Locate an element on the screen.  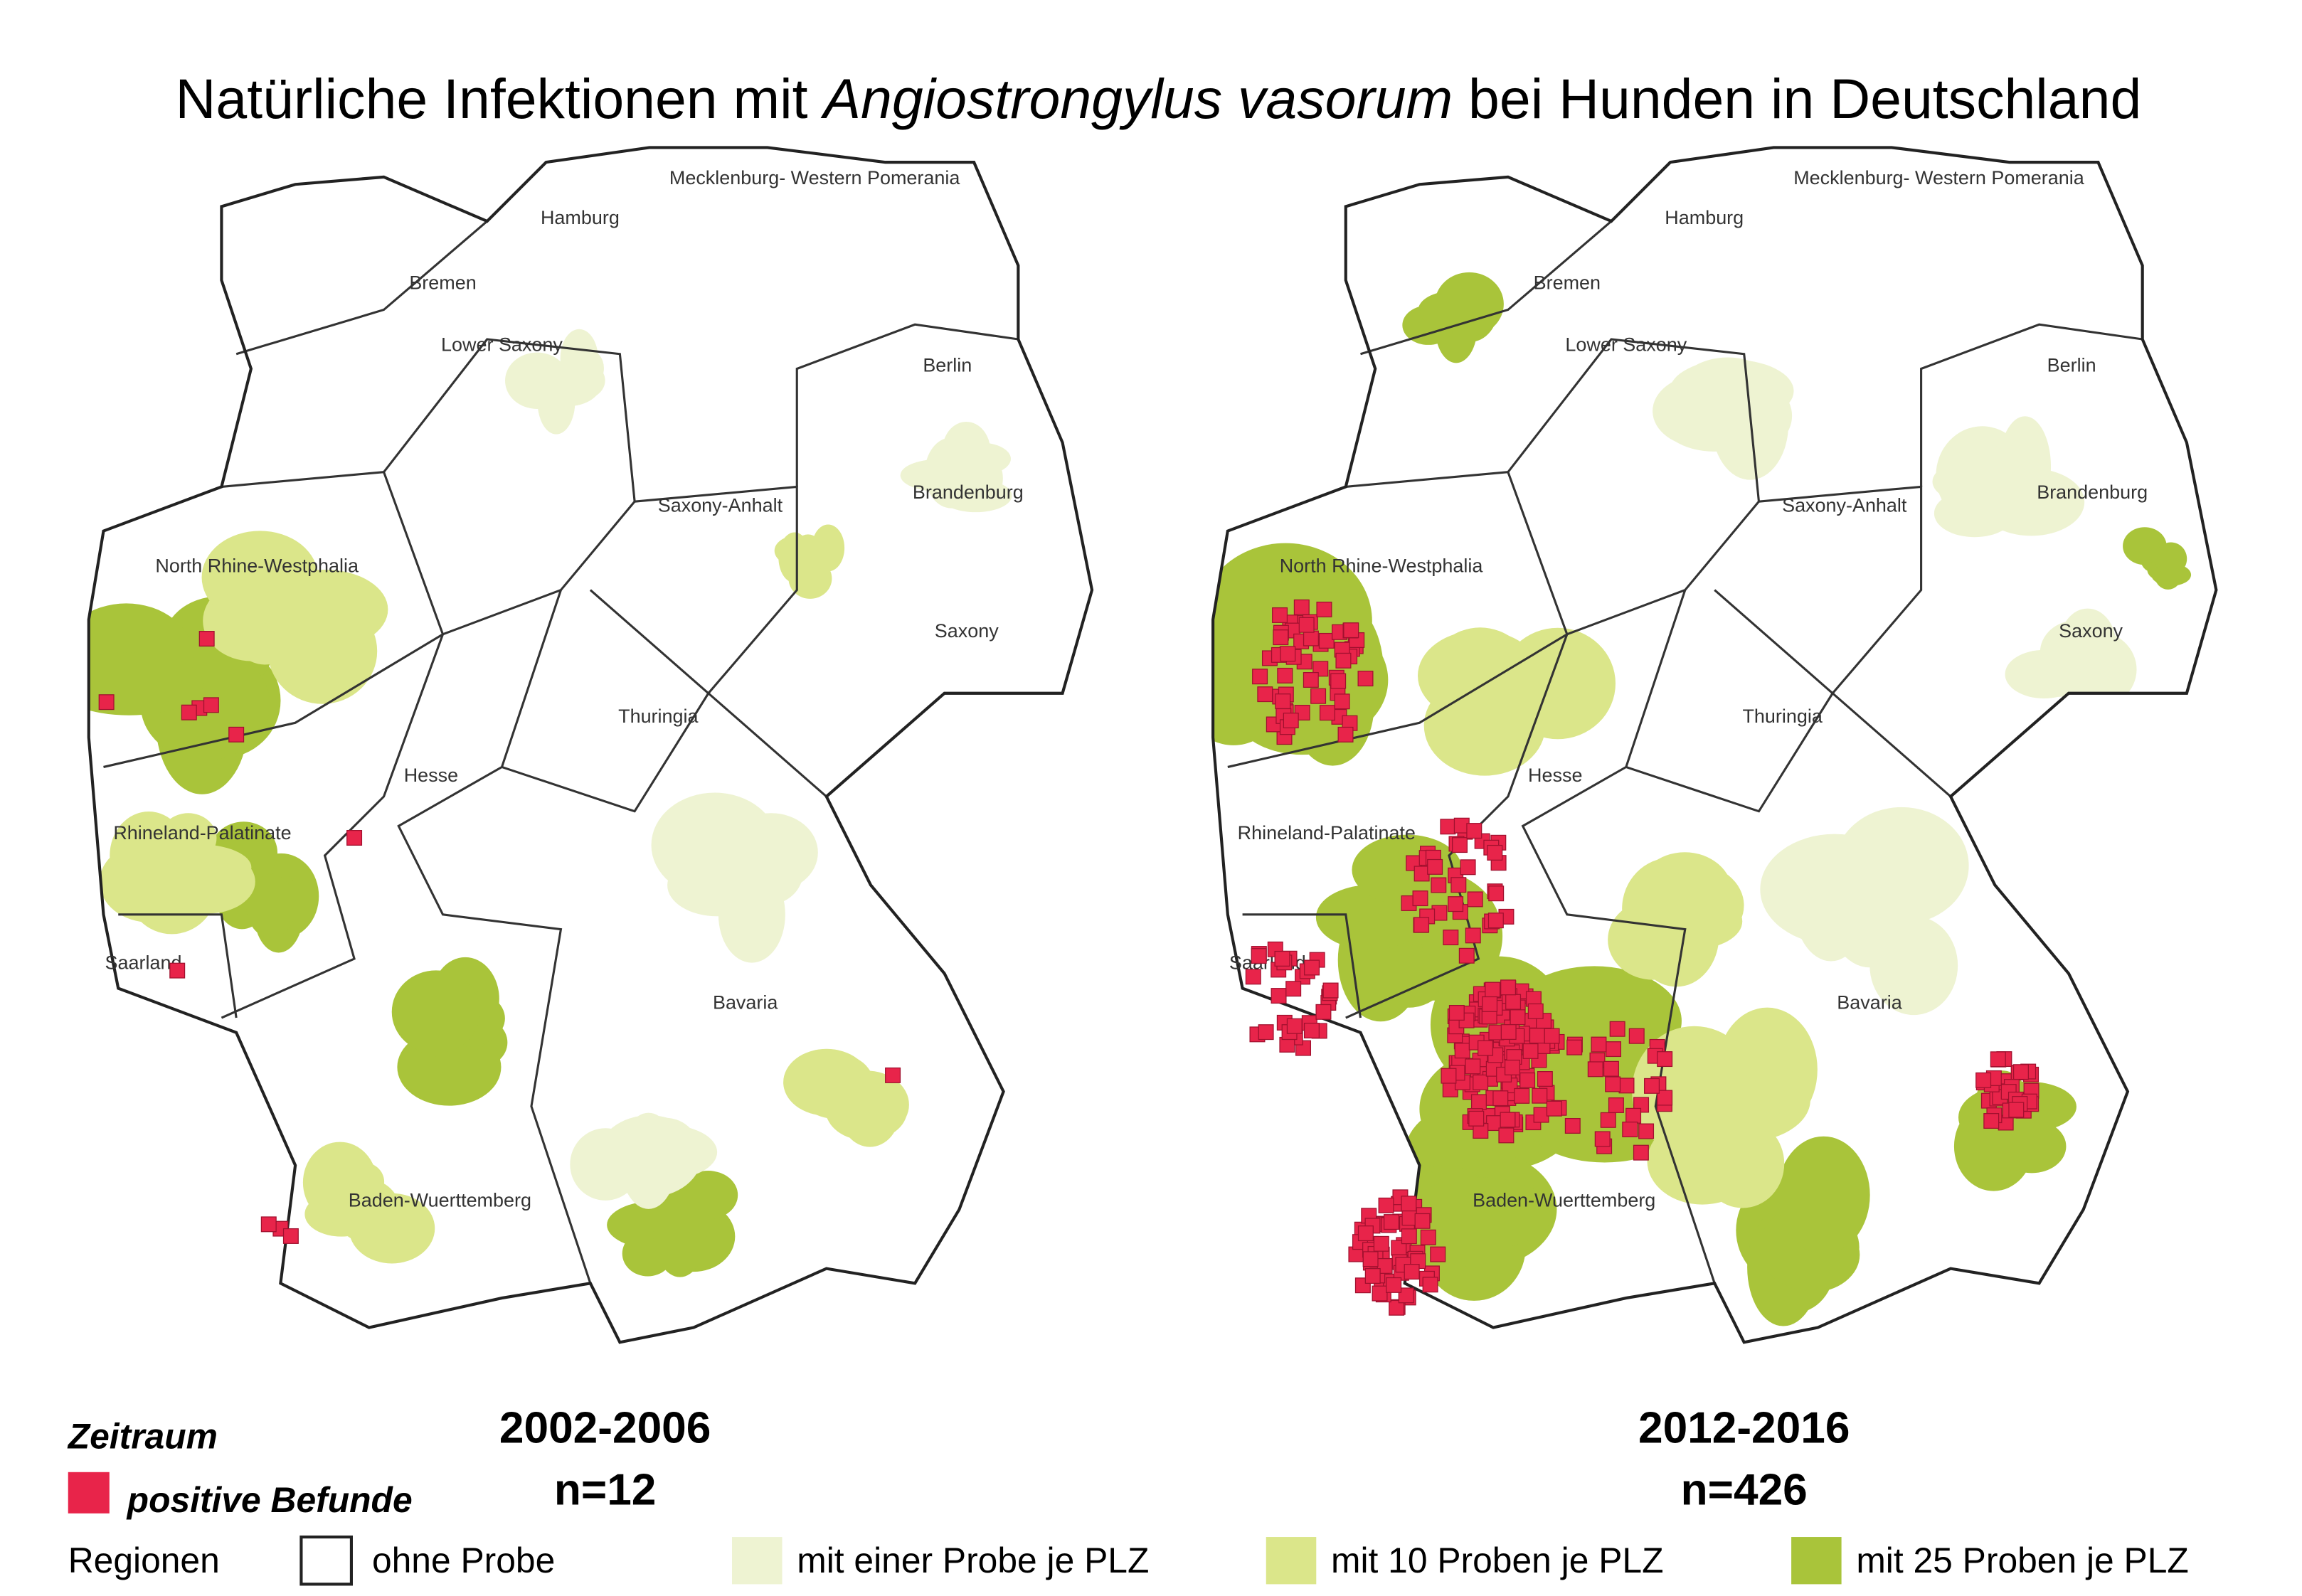
title-part: Natürliche Infektionen mit is located at coordinates (499, 99).